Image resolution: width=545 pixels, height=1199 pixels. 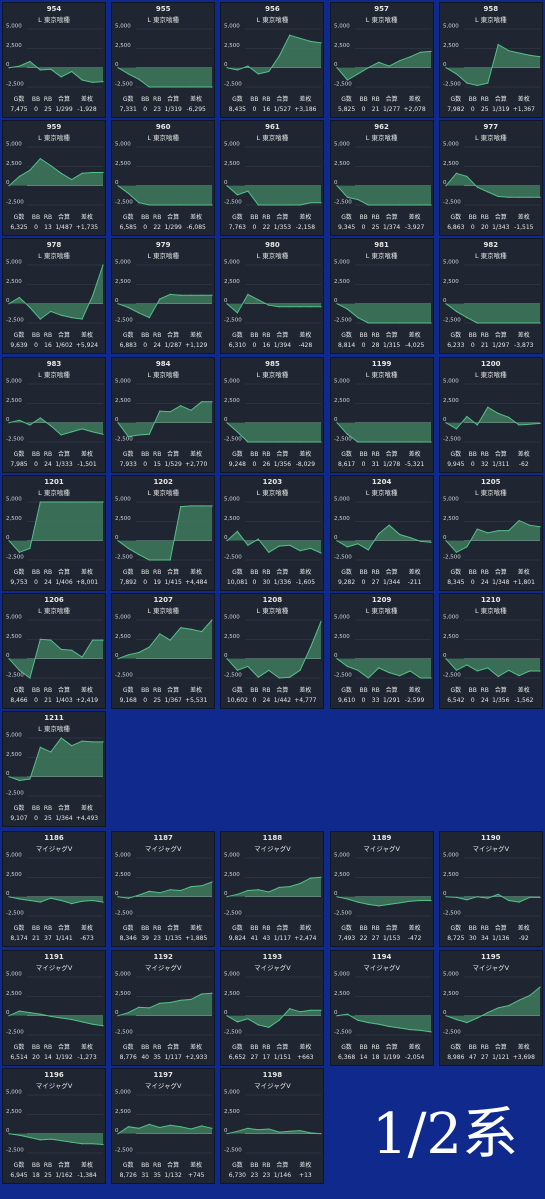 I want to click on stats-block: G数 BB RB 合算 差枚 8,725 30 34 1/136 -92, so click(x=491, y=934).